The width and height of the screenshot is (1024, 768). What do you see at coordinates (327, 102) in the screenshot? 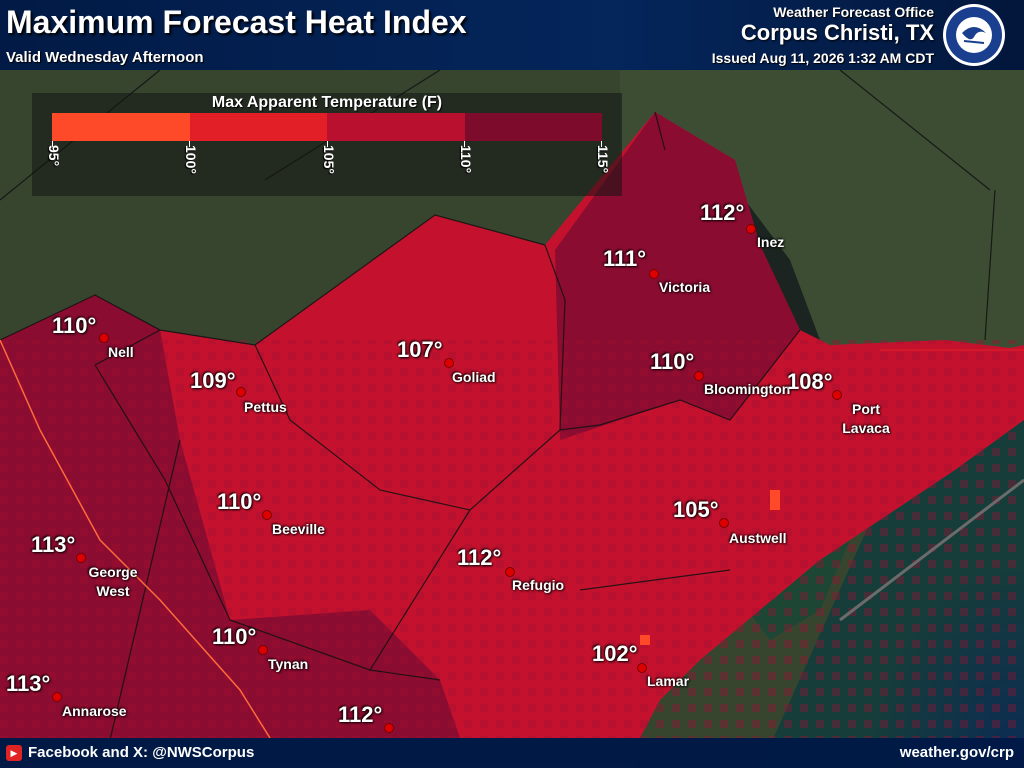
I see `legend-title: Max Apparent Temperature (F)` at bounding box center [327, 102].